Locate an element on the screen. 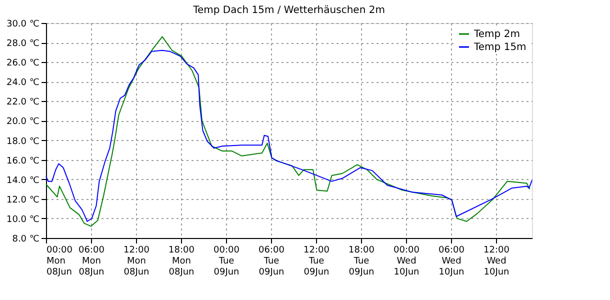 This screenshot has width=610, height=300. x-tick-label: 06:00 Tue 09Jun is located at coordinates (271, 262).